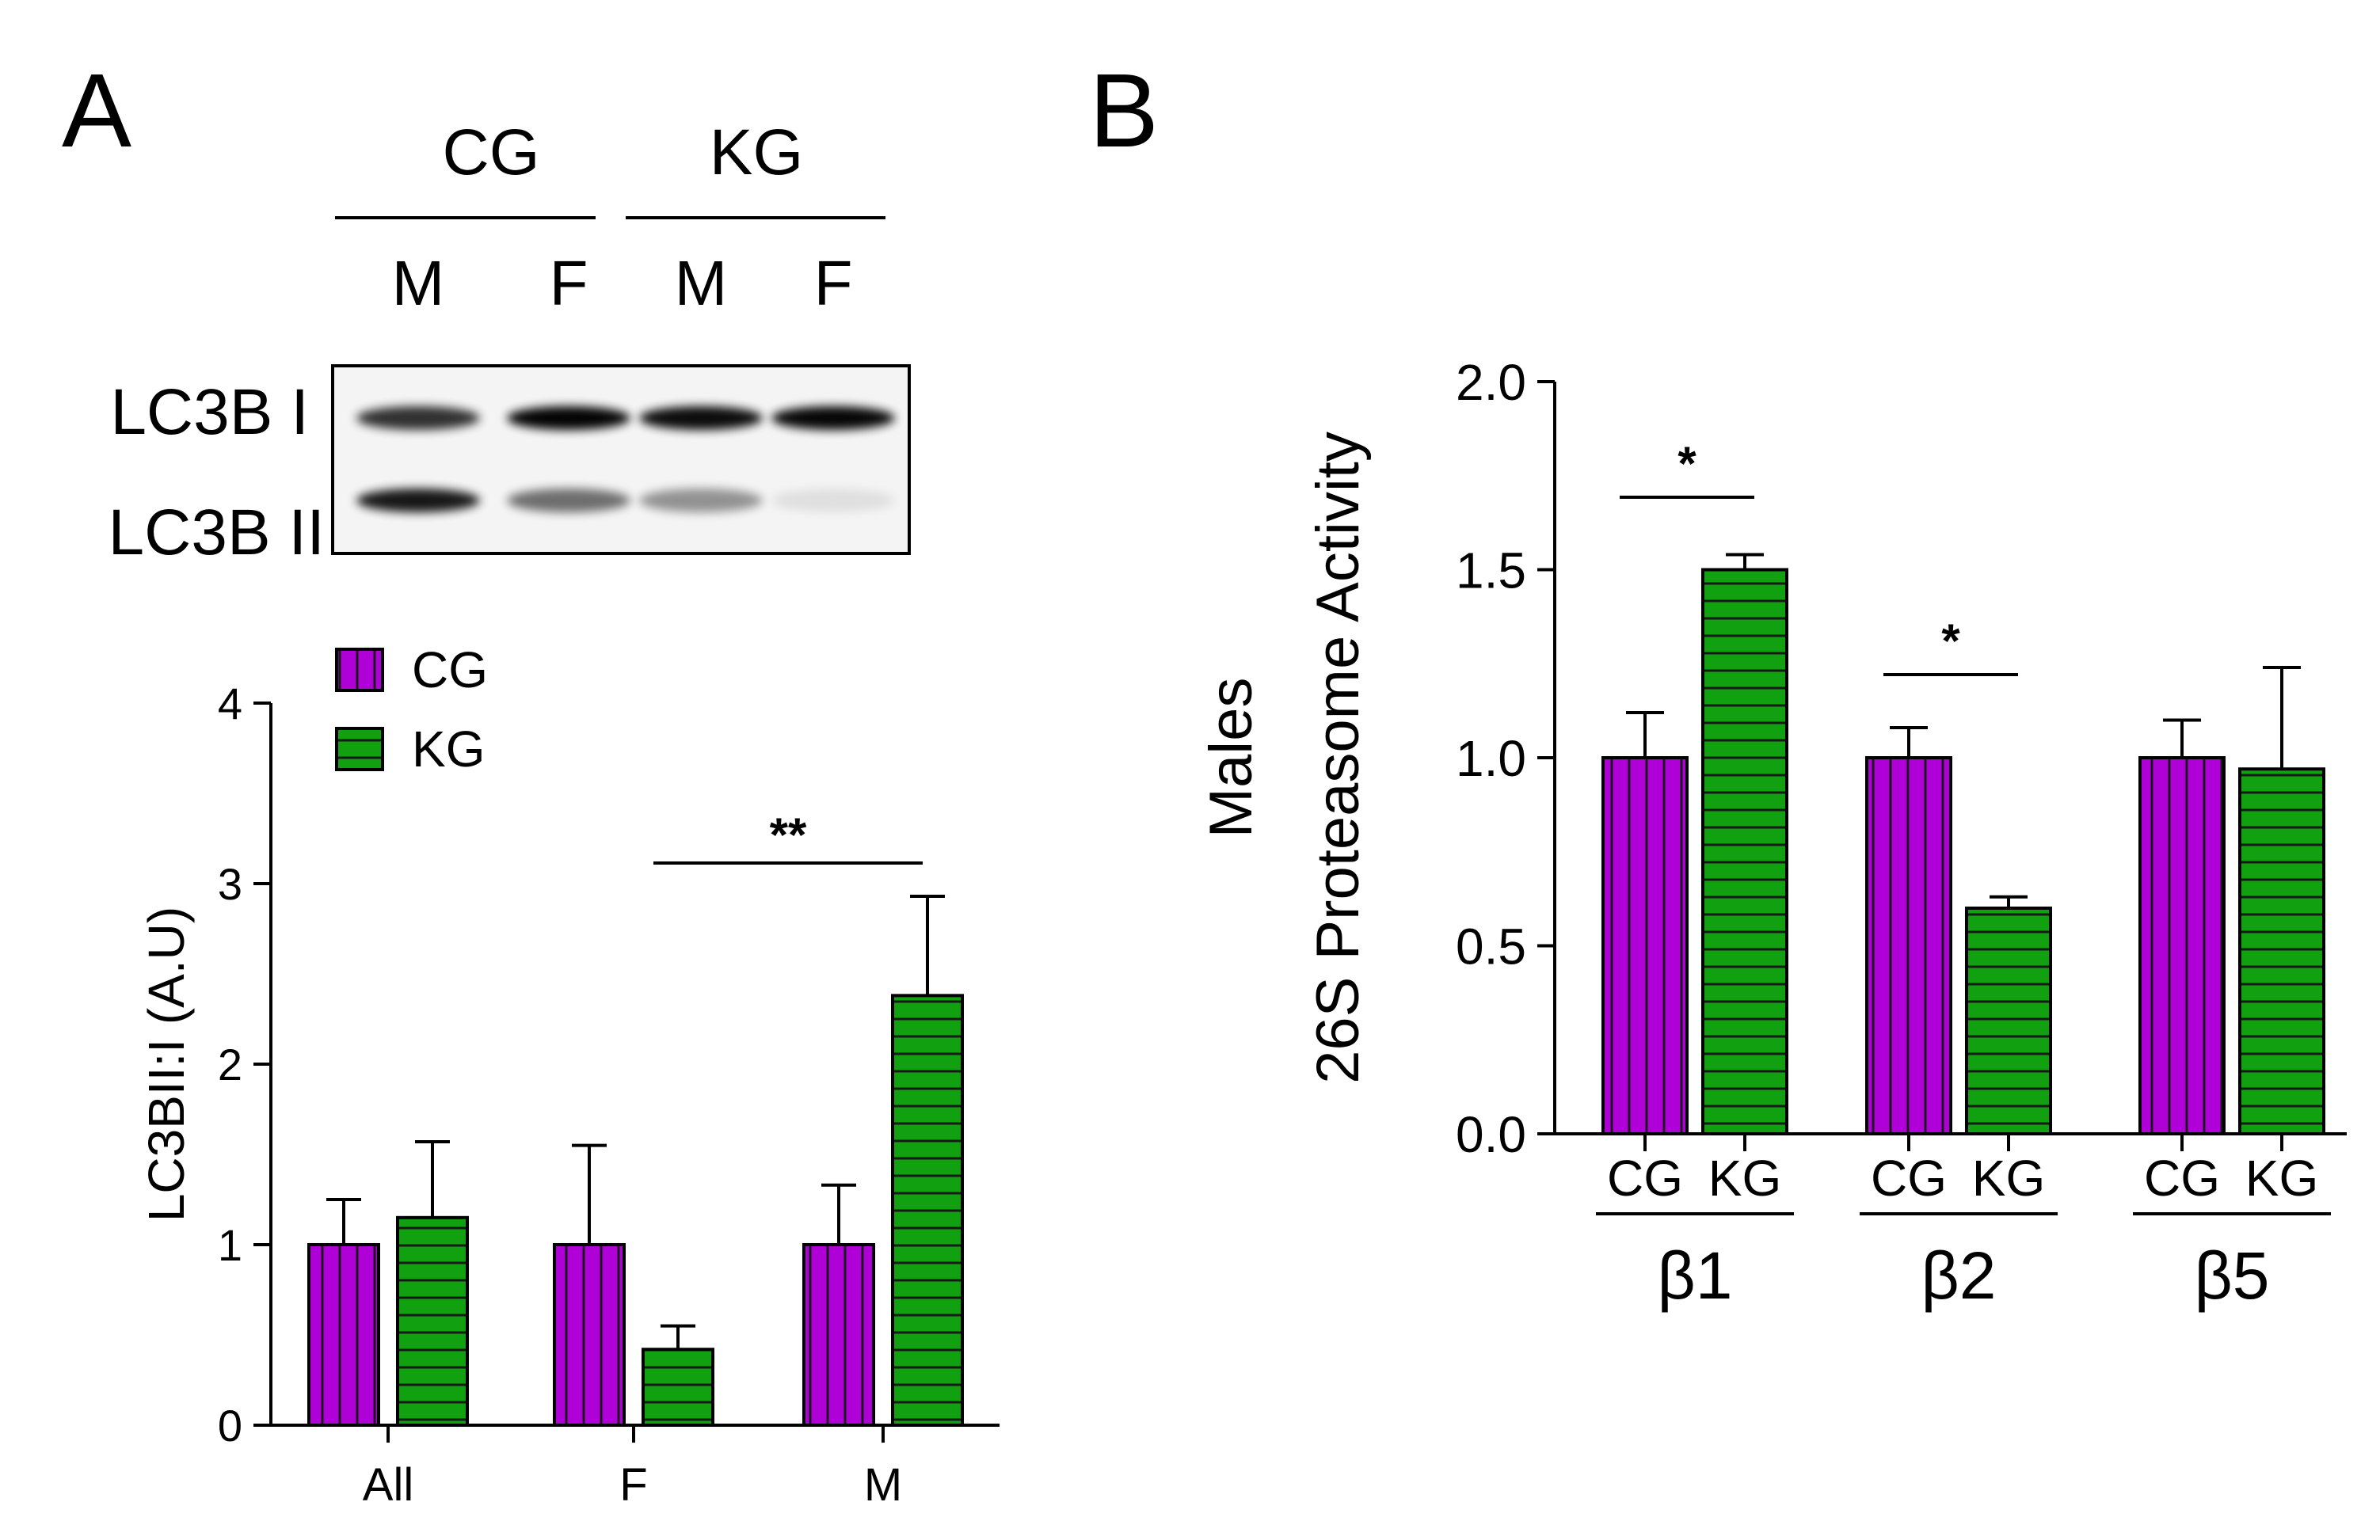 The image size is (2380, 1540). I want to click on blot-group-label-kg: KG, so click(756, 152).